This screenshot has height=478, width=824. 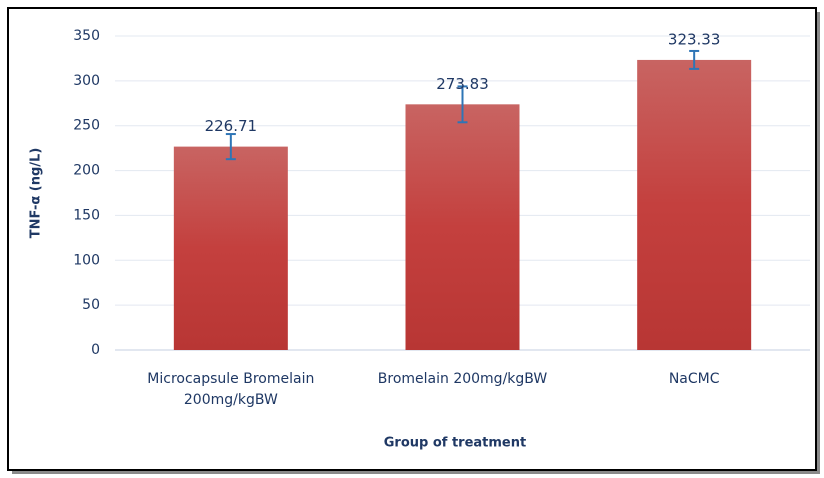 What do you see at coordinates (91, 305) in the screenshot?
I see `y-tick-label: 50` at bounding box center [91, 305].